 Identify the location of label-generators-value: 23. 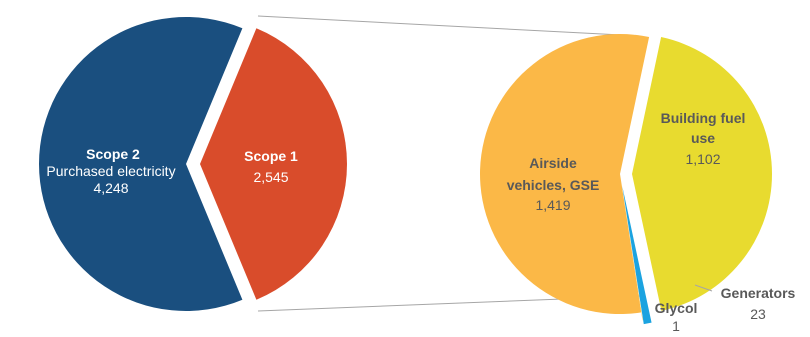
(758, 314).